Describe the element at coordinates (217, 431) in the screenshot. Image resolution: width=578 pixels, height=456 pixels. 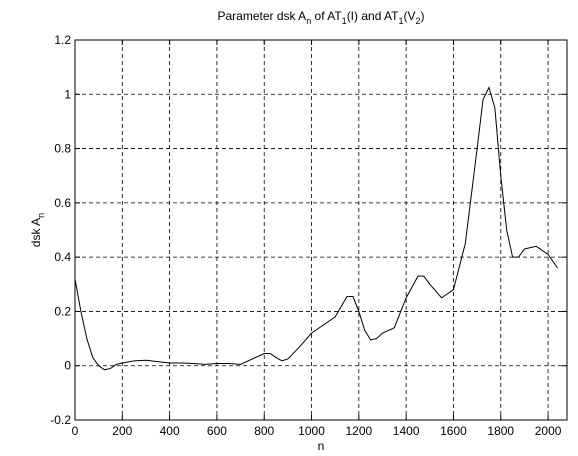
I see `x-tick-label: 600` at that location.